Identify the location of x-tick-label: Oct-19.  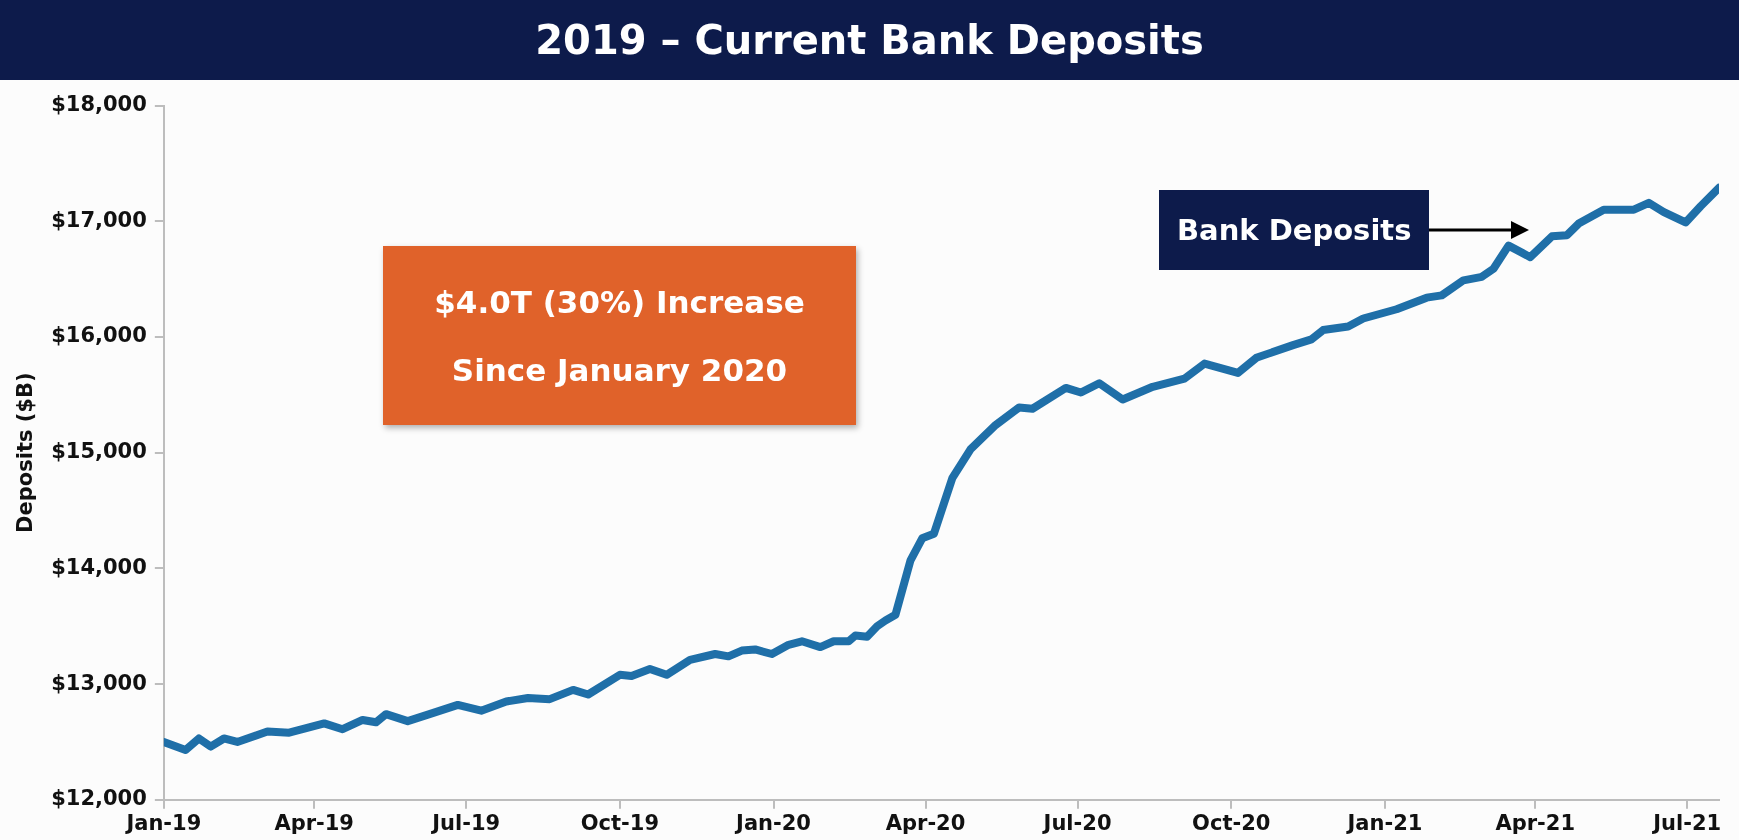
(620, 822).